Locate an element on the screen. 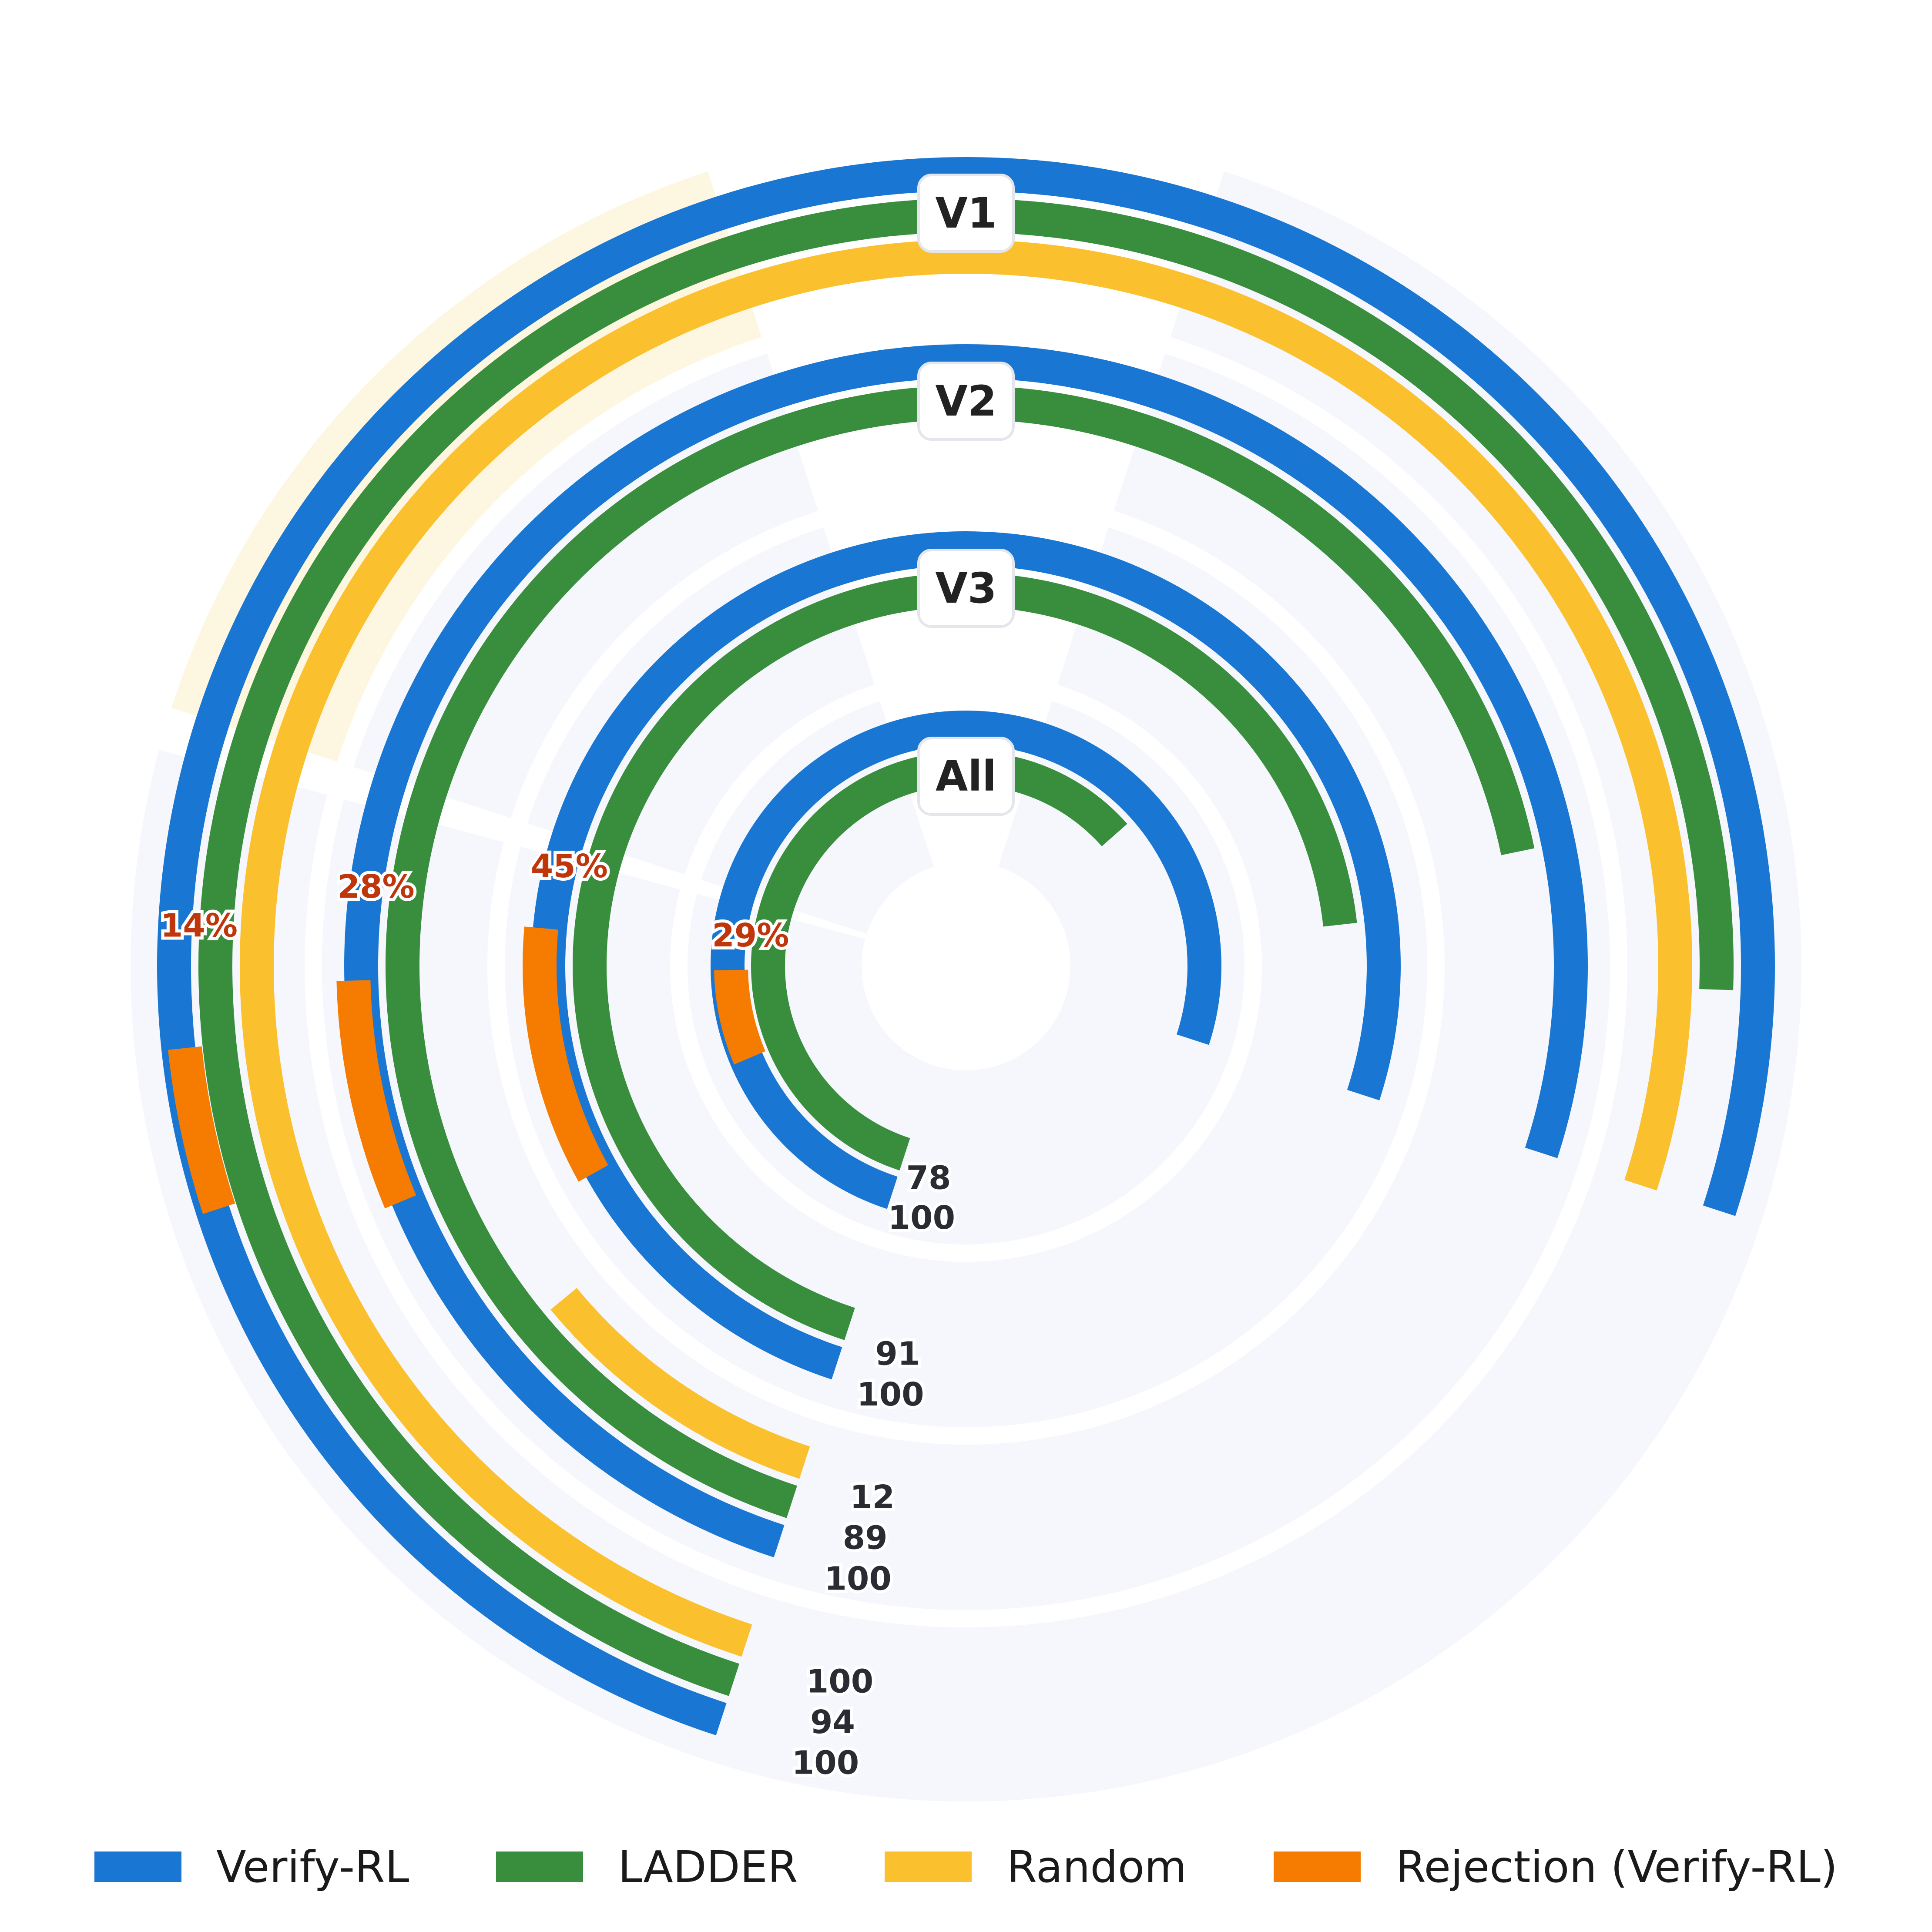 Image resolution: width=1932 pixels, height=1932 pixels. legend-swatch-random is located at coordinates (928, 1867).